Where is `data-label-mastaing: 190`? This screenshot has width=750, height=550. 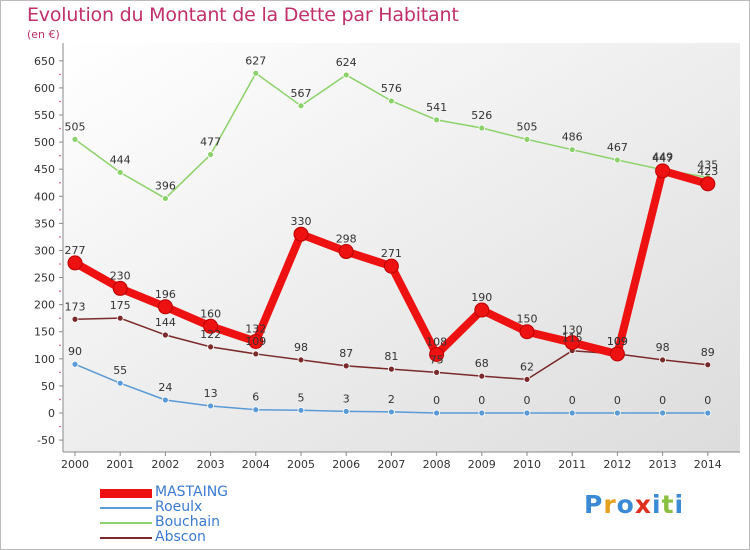 data-label-mastaing: 190 is located at coordinates (481, 297).